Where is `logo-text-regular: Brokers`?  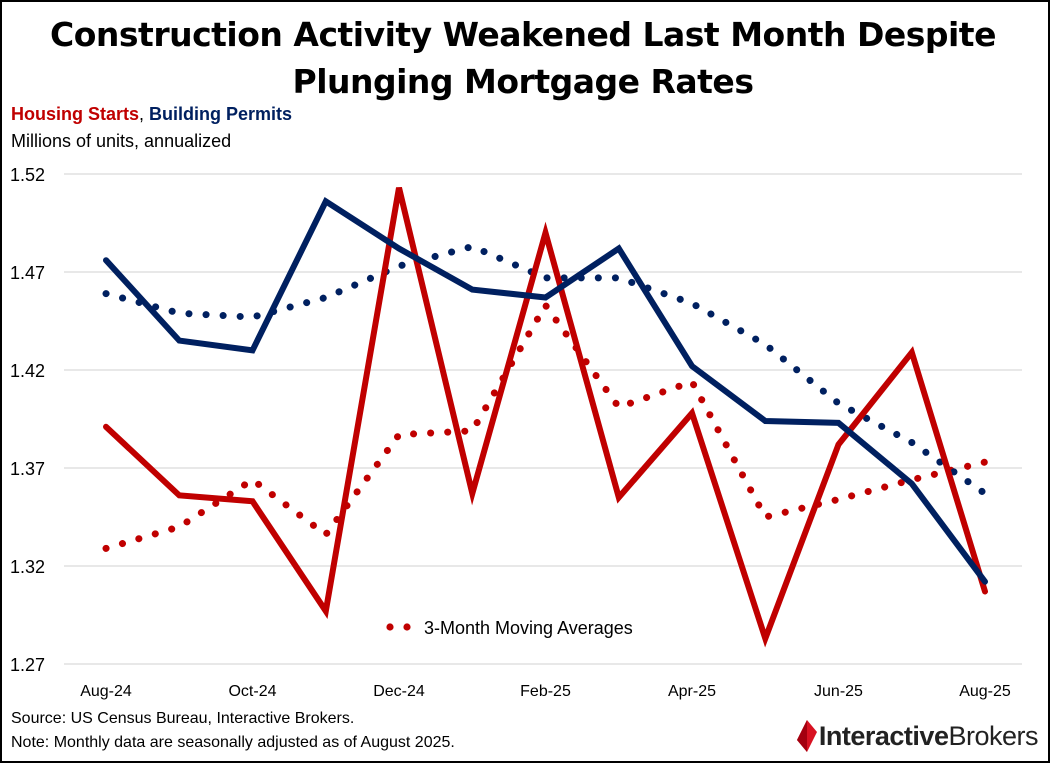 logo-text-regular: Brokers is located at coordinates (993, 735).